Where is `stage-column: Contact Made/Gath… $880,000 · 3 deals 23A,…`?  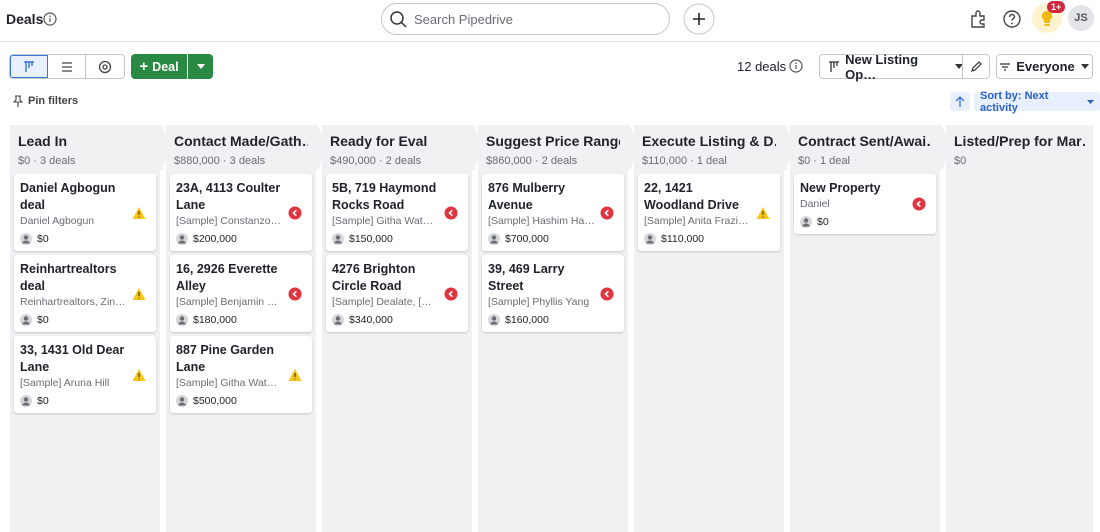
stage-column: Contact Made/Gath… $880,000 · 3 deals 23A,… is located at coordinates (246, 328).